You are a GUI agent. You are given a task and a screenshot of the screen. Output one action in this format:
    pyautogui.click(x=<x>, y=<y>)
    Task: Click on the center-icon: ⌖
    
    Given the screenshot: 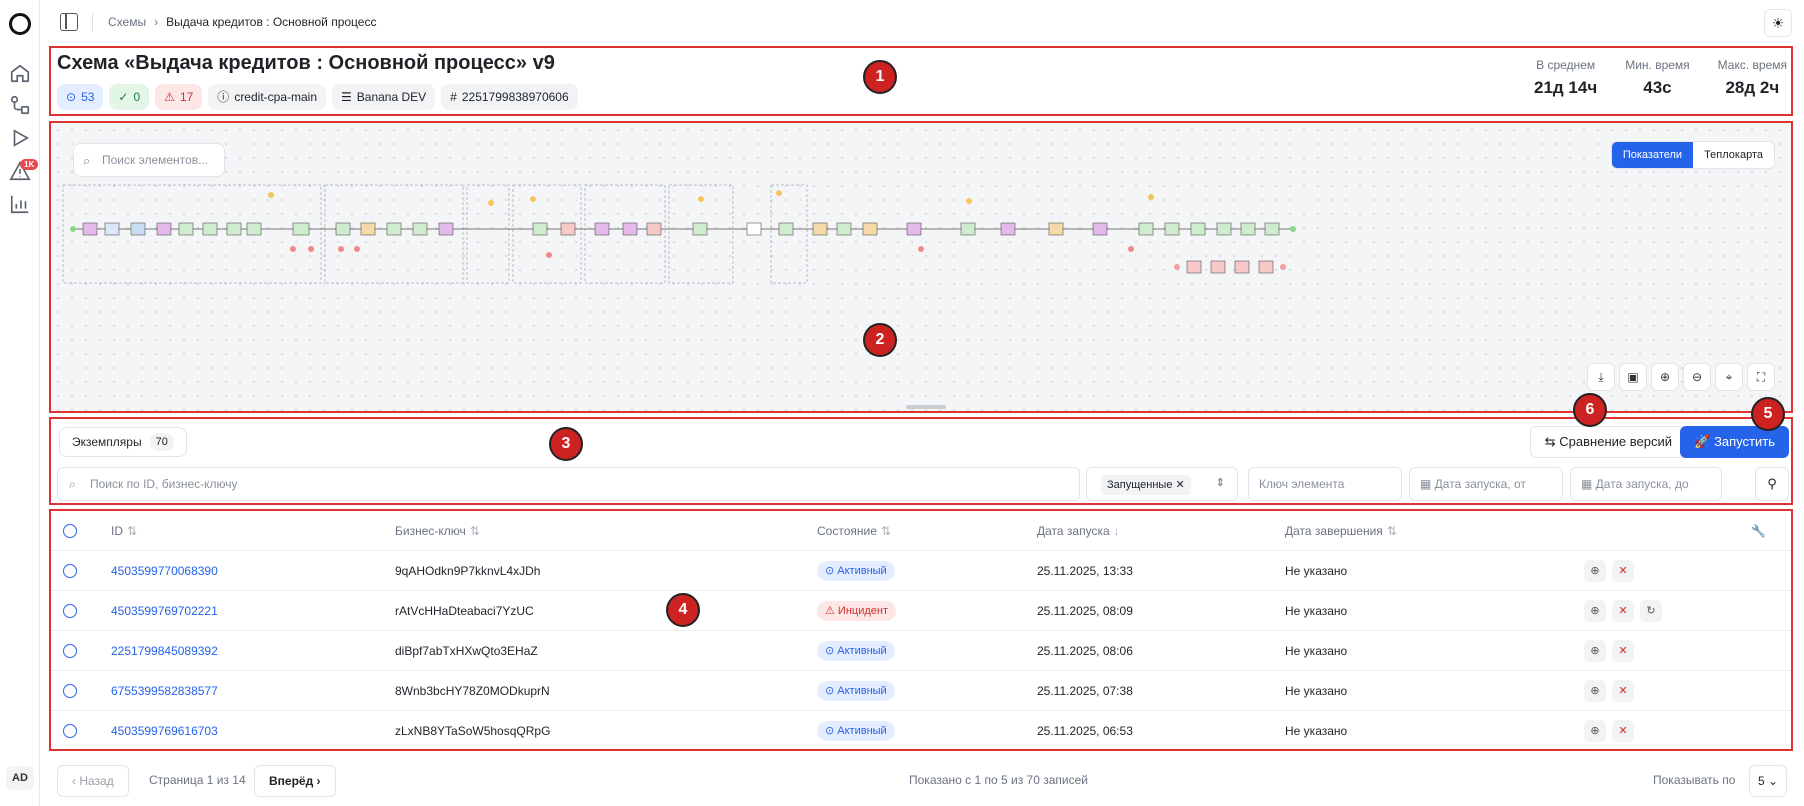 What is the action you would take?
    pyautogui.click(x=1729, y=377)
    